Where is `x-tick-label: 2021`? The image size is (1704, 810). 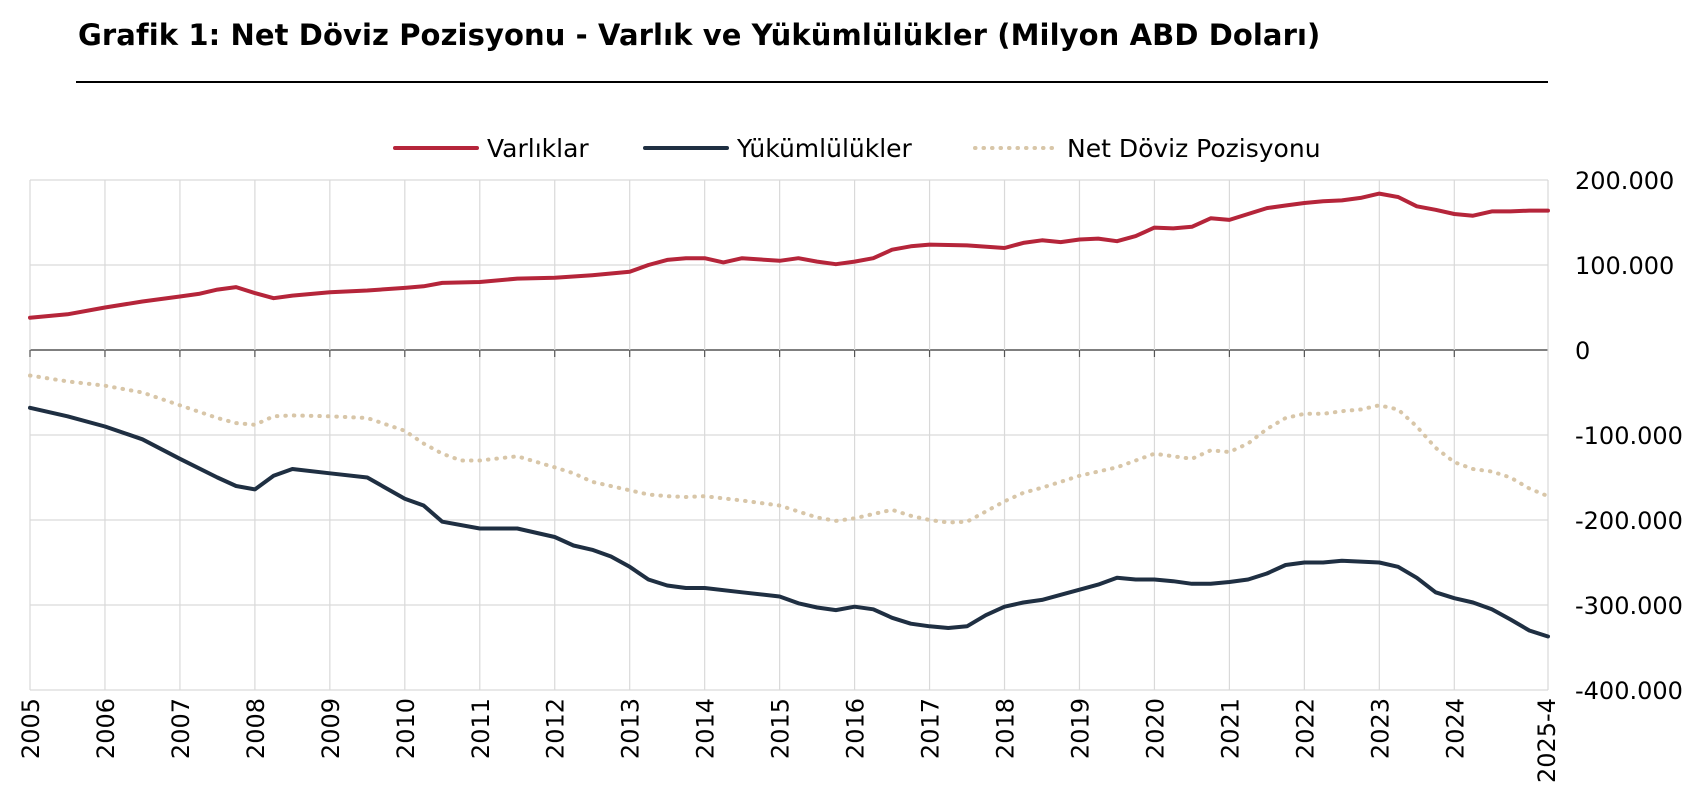 x-tick-label: 2021 is located at coordinates (1230, 728).